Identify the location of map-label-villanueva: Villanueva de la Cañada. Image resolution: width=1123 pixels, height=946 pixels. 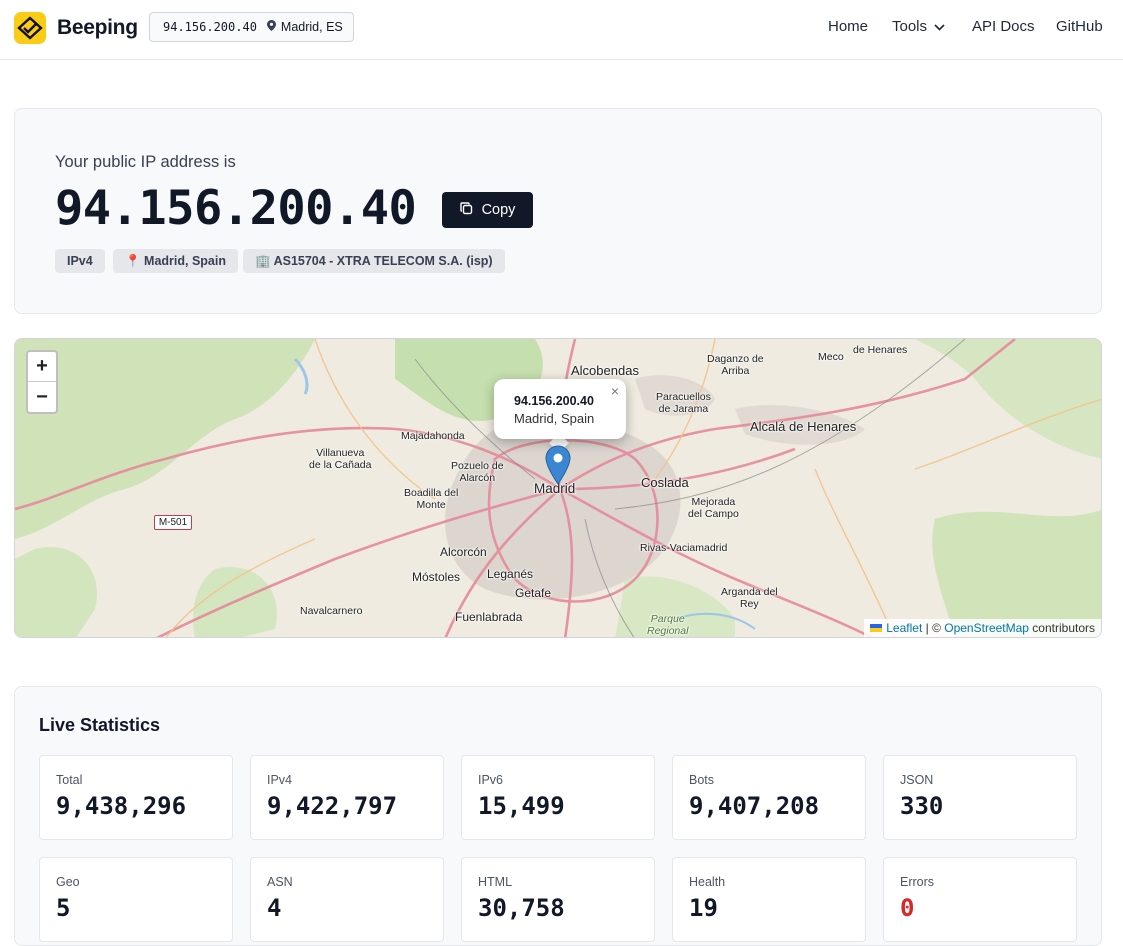
(340, 459).